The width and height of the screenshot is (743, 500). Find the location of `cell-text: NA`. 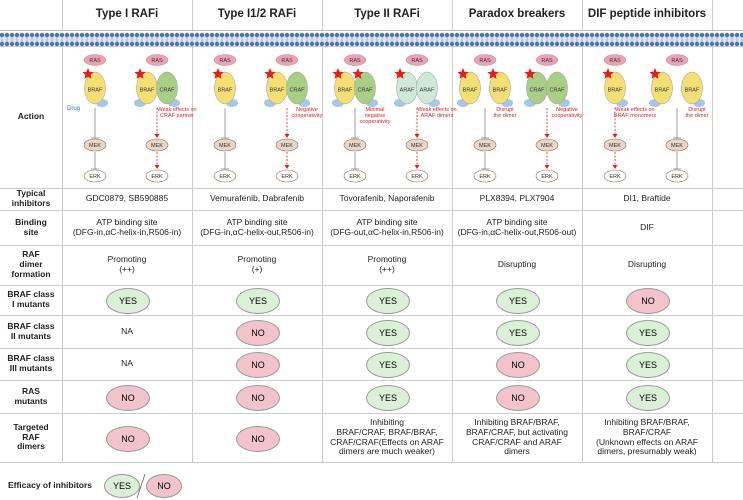

cell-text: NA is located at coordinates (127, 330).